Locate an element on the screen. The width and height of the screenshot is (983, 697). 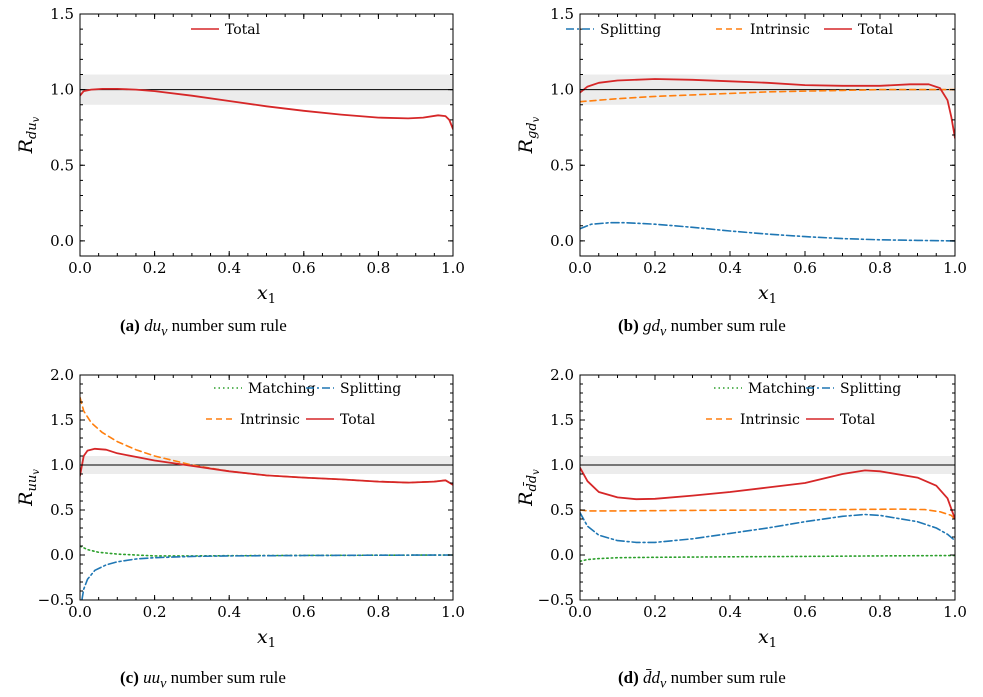
caption-b-math-sub: v is located at coordinates (663, 331).